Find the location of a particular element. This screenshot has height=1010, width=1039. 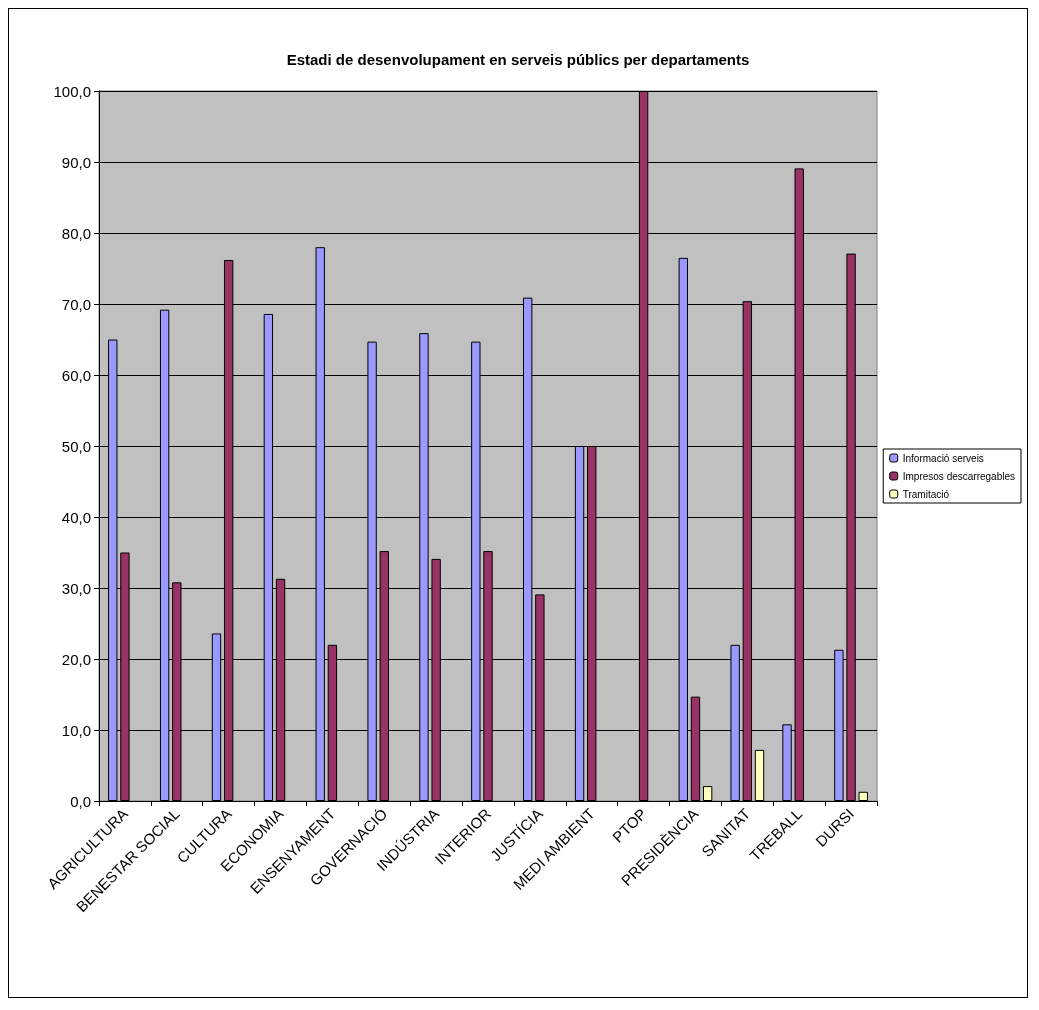

y-tick-label: 50,0 is located at coordinates (76, 446).